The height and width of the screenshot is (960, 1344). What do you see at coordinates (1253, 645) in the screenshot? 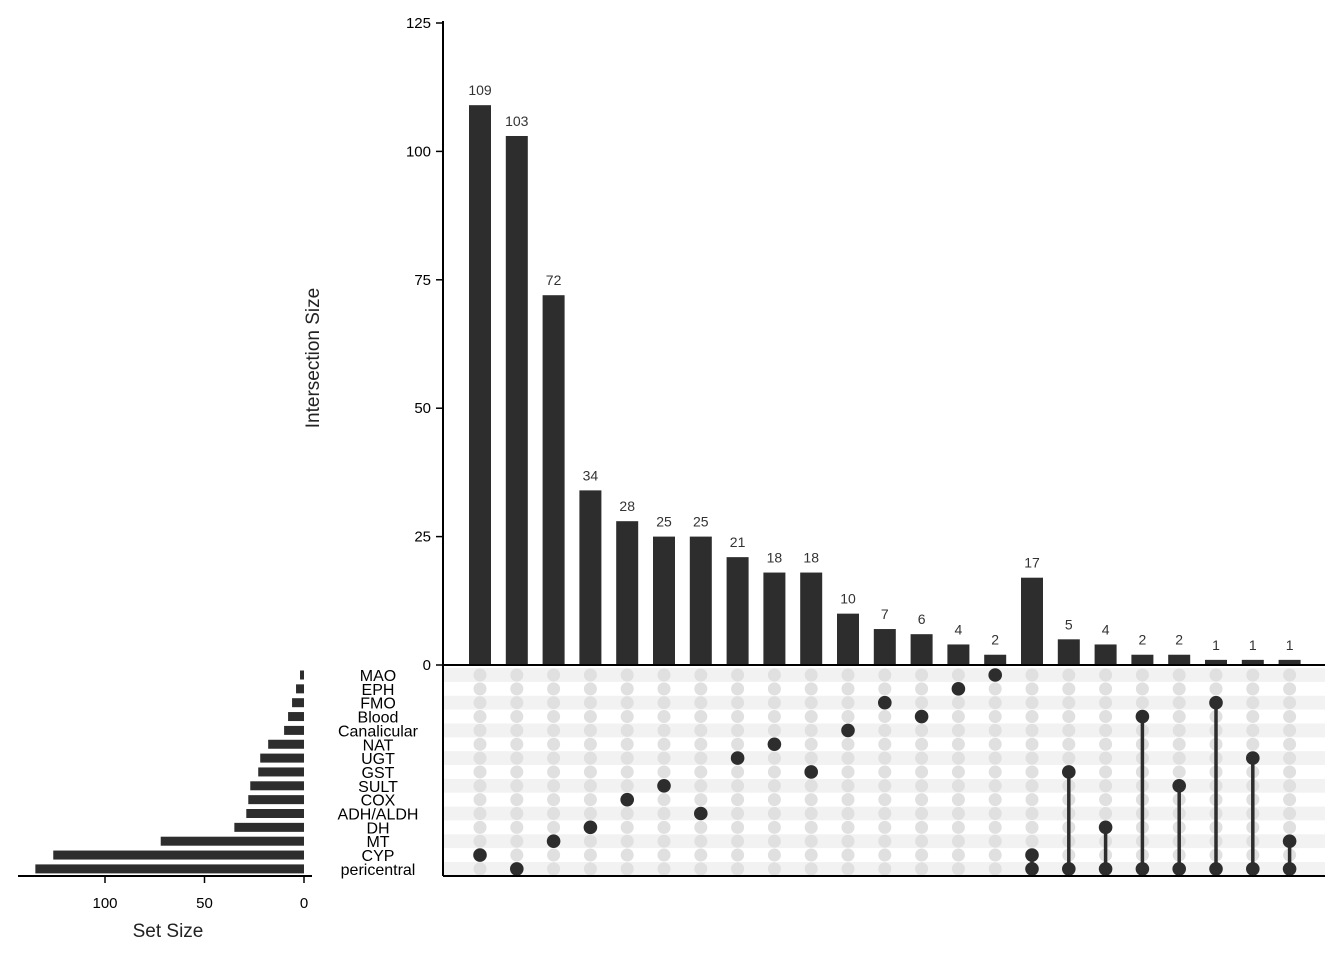
I see `bar-value-label: 1` at bounding box center [1253, 645].